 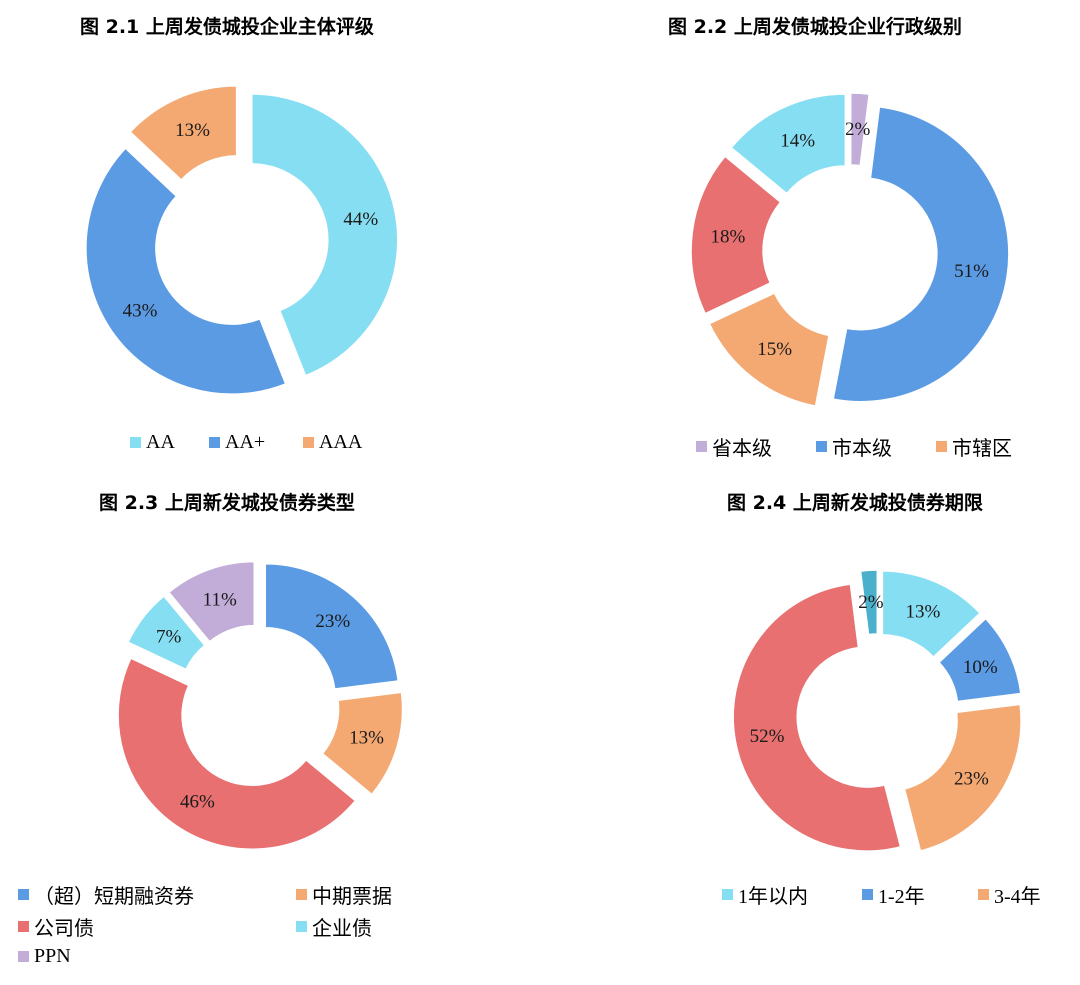 What do you see at coordinates (227, 27) in the screenshot?
I see `chart-1-title: 图 2.1 上周发债城投企业主体评级` at bounding box center [227, 27].